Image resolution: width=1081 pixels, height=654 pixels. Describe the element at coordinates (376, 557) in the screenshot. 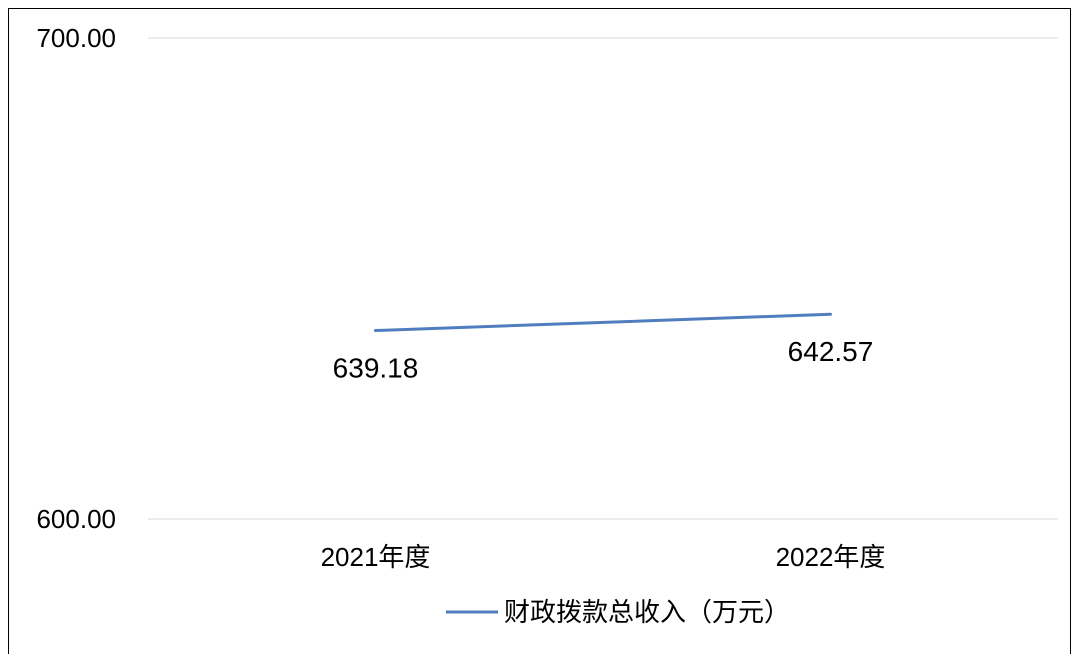

I see `x-tick-label: 2021年度` at that location.